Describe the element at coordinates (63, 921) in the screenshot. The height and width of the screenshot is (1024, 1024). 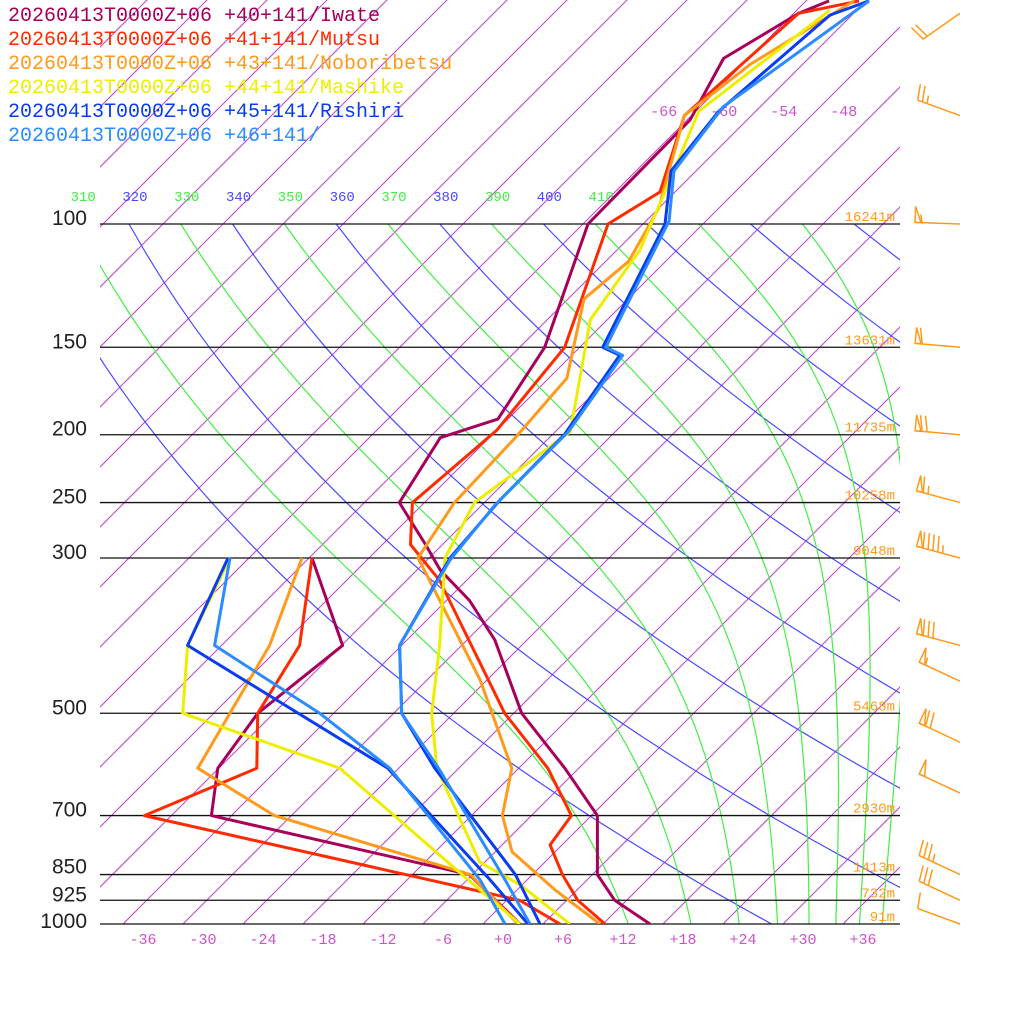
I see `pressure-label: 1000` at that location.